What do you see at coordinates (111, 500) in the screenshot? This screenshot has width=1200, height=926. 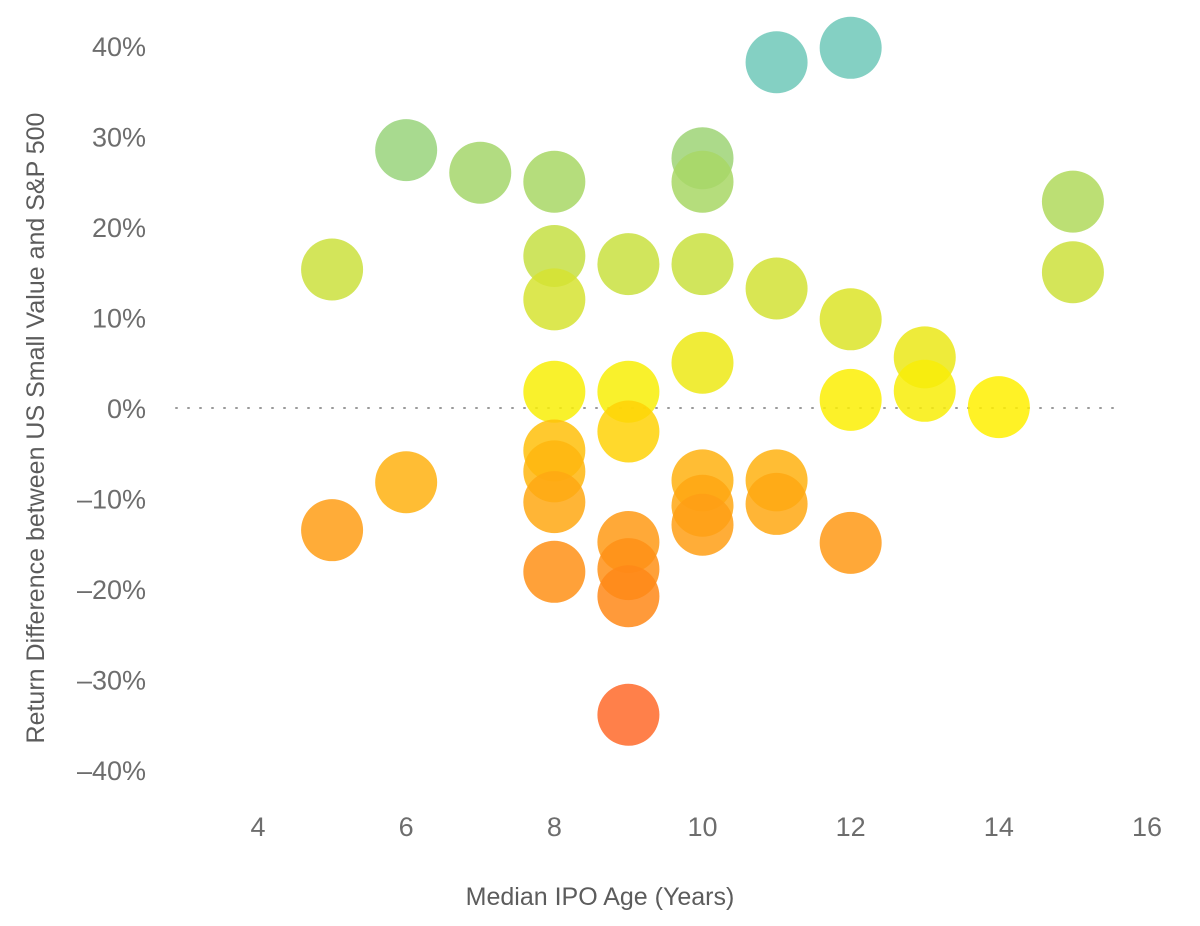 I see `y-tick-label: –10%` at bounding box center [111, 500].